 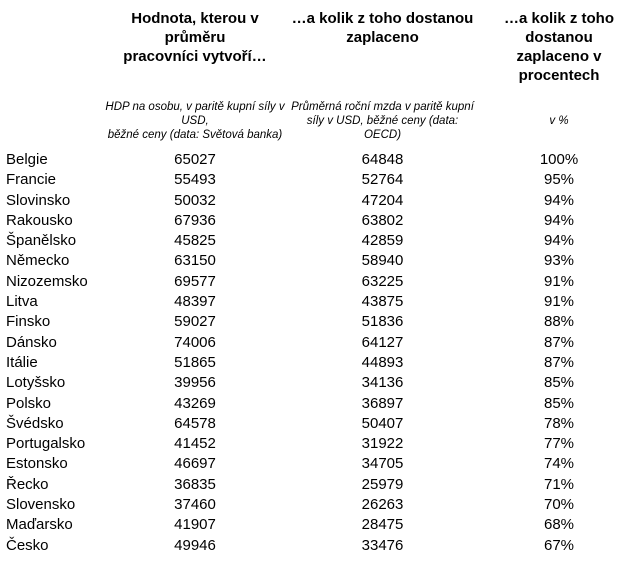 I want to click on wage-cell: 50407, so click(x=382, y=423).